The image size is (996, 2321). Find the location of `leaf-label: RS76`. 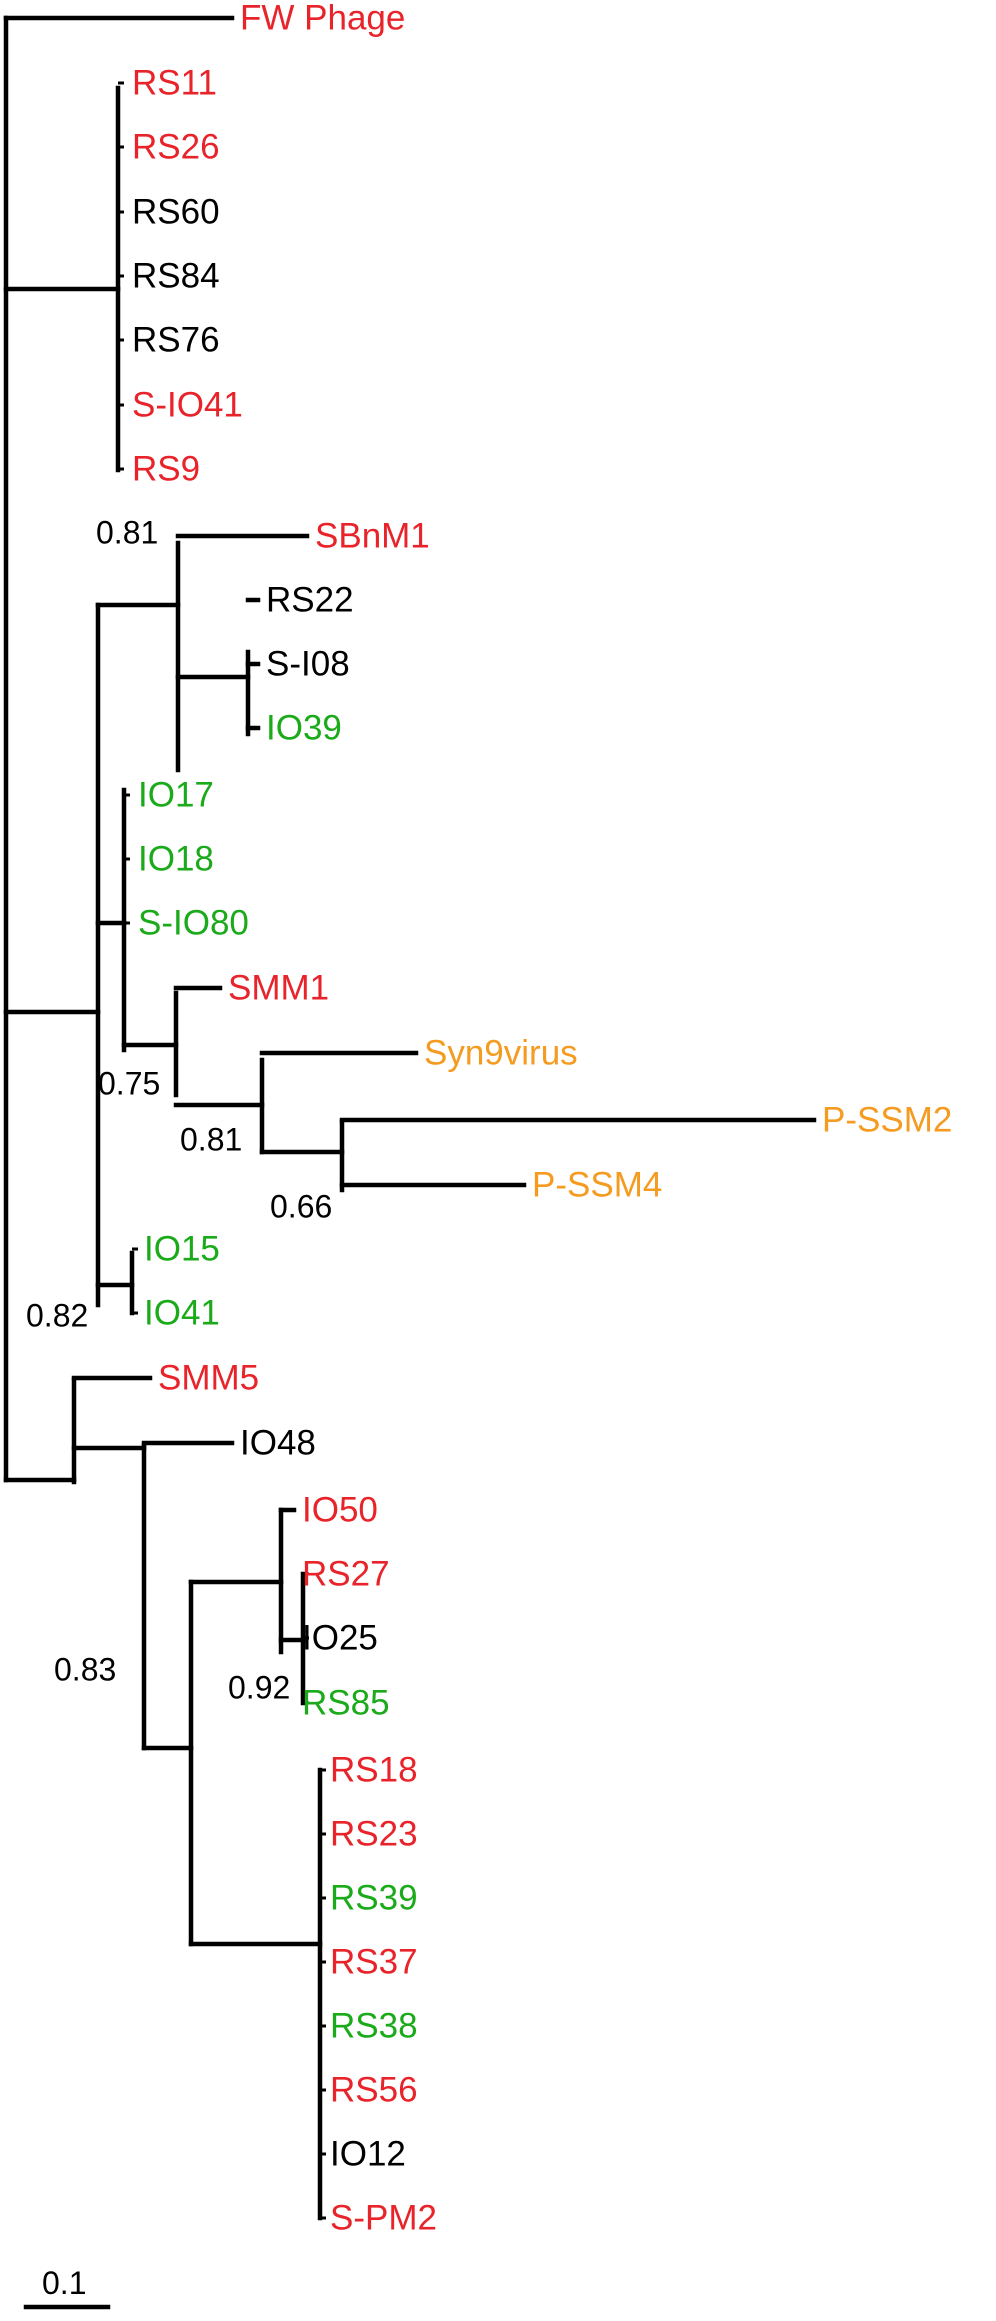

leaf-label: RS76 is located at coordinates (176, 339).